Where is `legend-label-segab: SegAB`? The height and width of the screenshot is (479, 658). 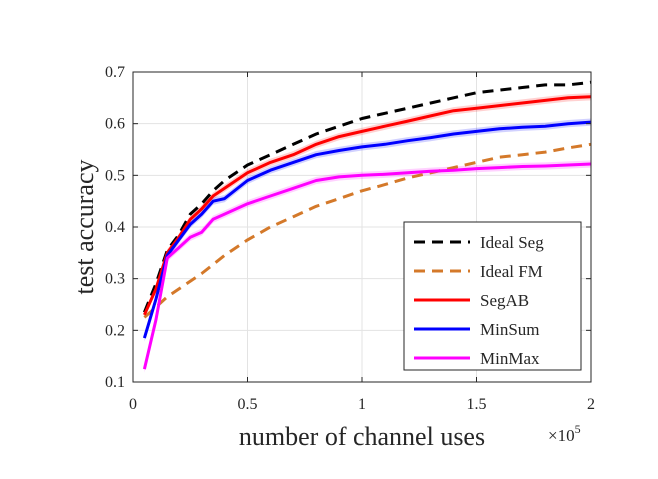 legend-label-segab: SegAB is located at coordinates (504, 300).